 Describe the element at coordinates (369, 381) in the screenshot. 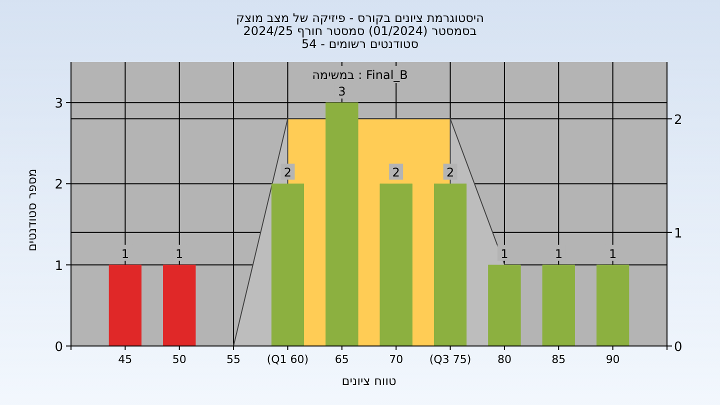

I see `x-axis-title: טווח ציונים` at that location.